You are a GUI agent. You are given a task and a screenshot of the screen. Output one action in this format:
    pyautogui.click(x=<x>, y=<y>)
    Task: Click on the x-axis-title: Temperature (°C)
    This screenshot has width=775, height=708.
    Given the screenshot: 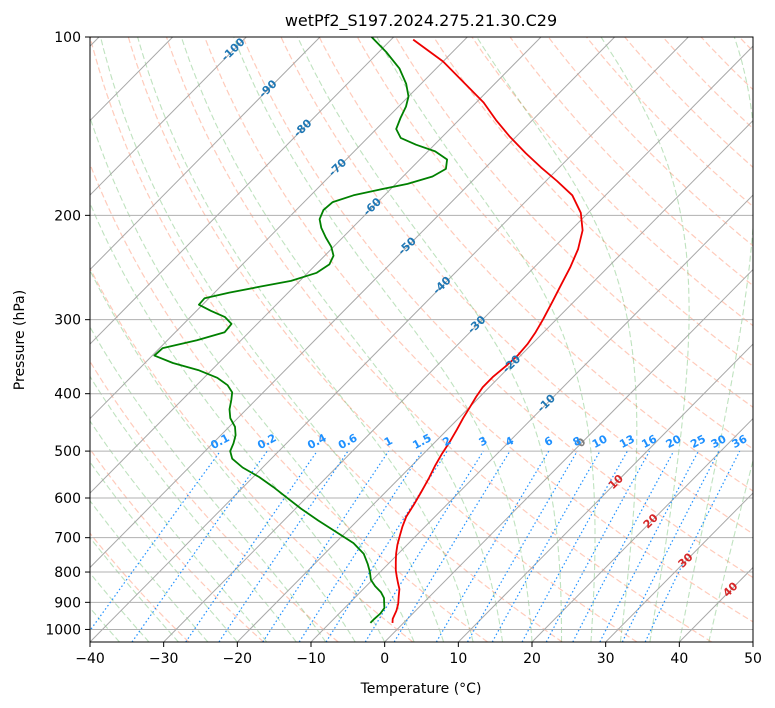 What is the action you would take?
    pyautogui.click(x=421, y=689)
    